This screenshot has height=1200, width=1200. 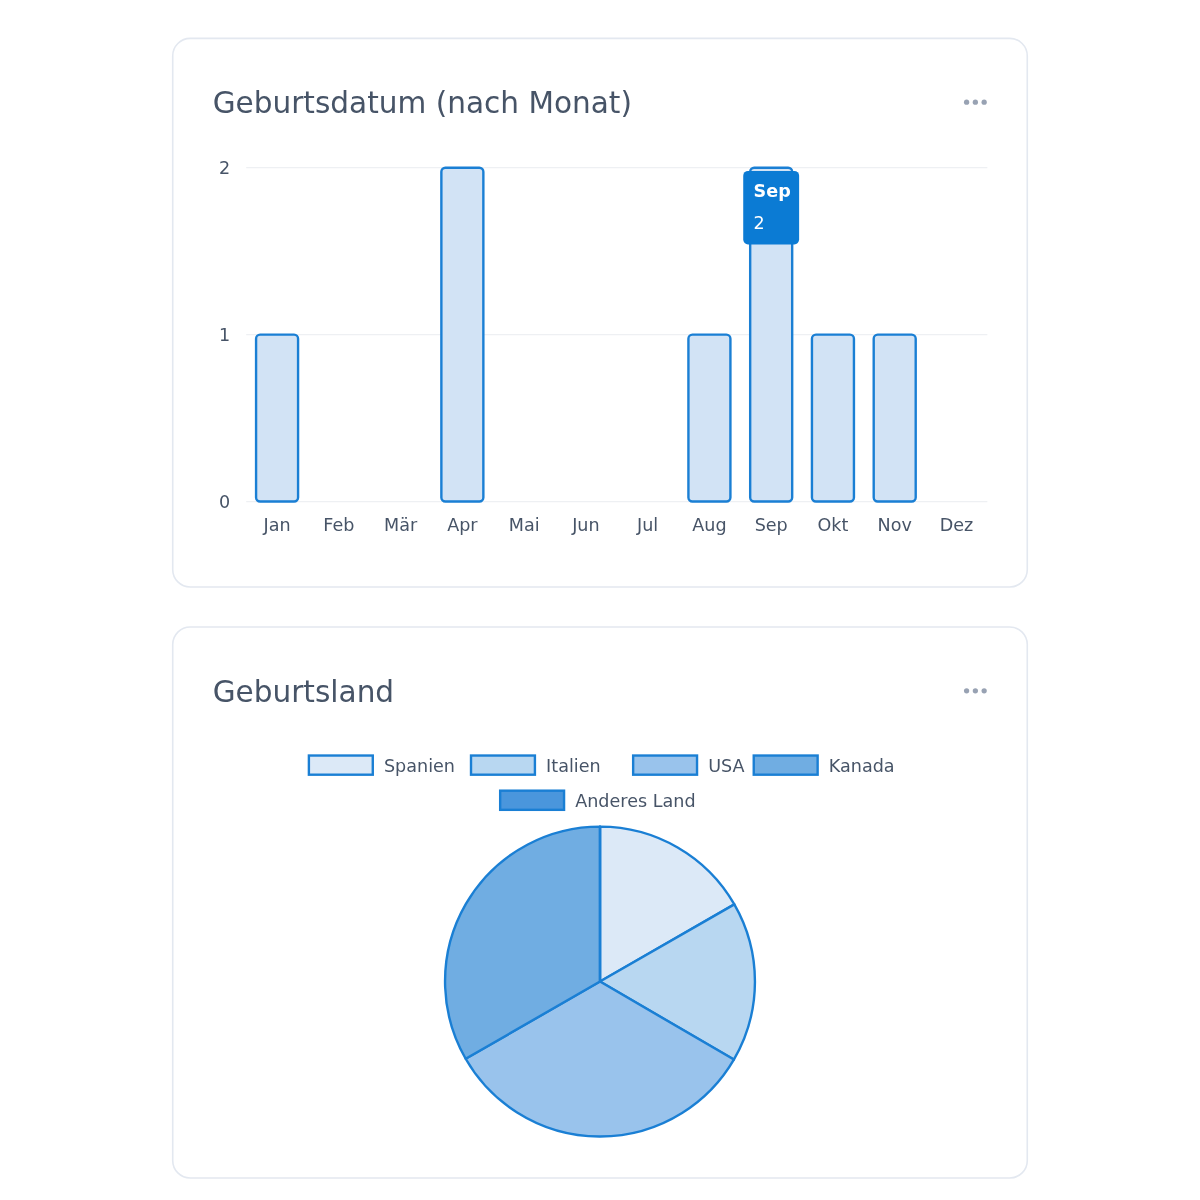 What do you see at coordinates (225, 167) in the screenshot?
I see `y-tick-label: 2` at bounding box center [225, 167].